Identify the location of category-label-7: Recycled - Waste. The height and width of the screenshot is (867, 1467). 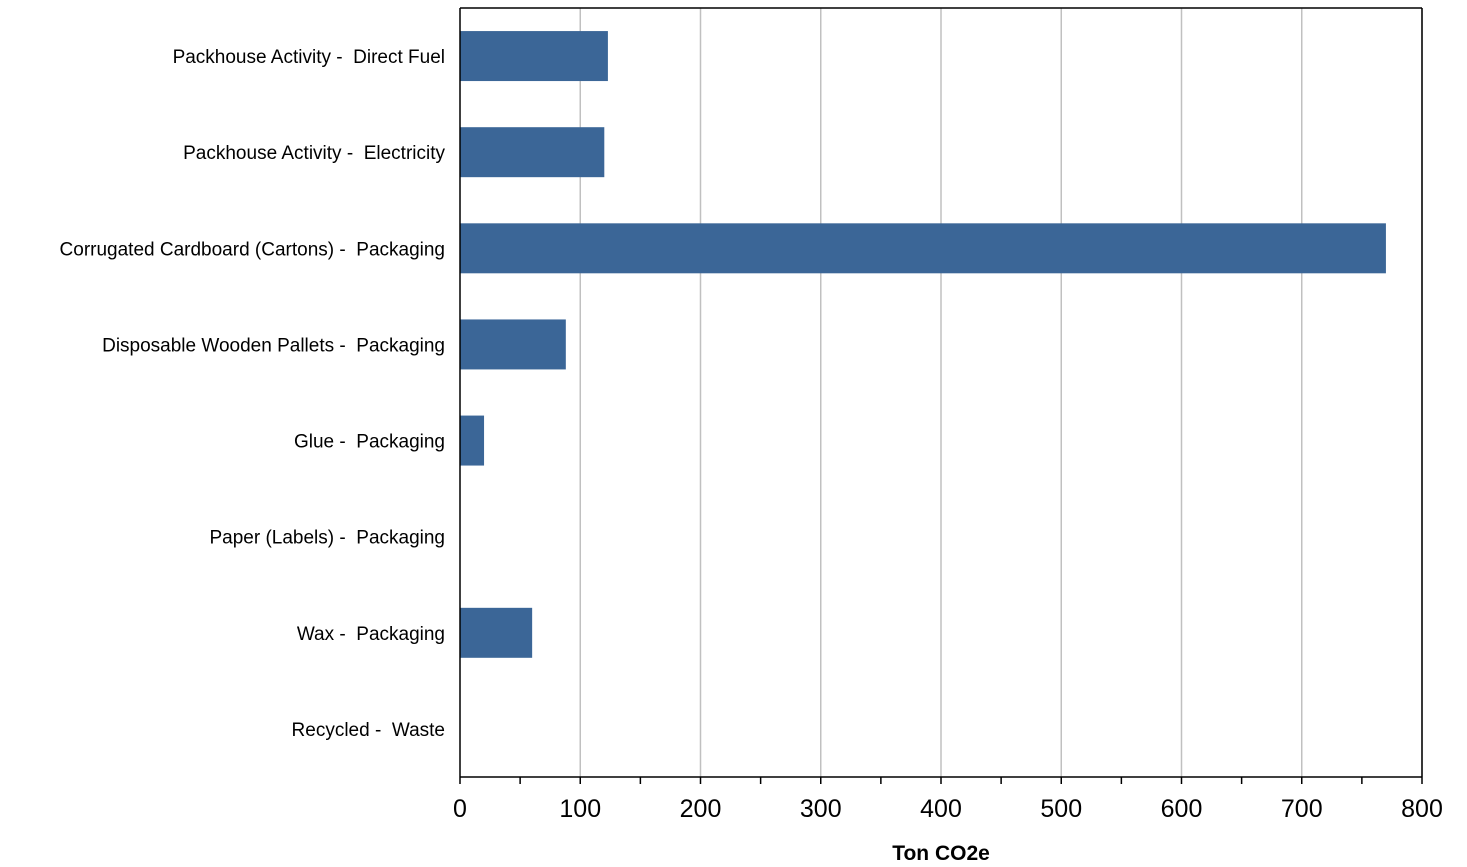
(368, 730).